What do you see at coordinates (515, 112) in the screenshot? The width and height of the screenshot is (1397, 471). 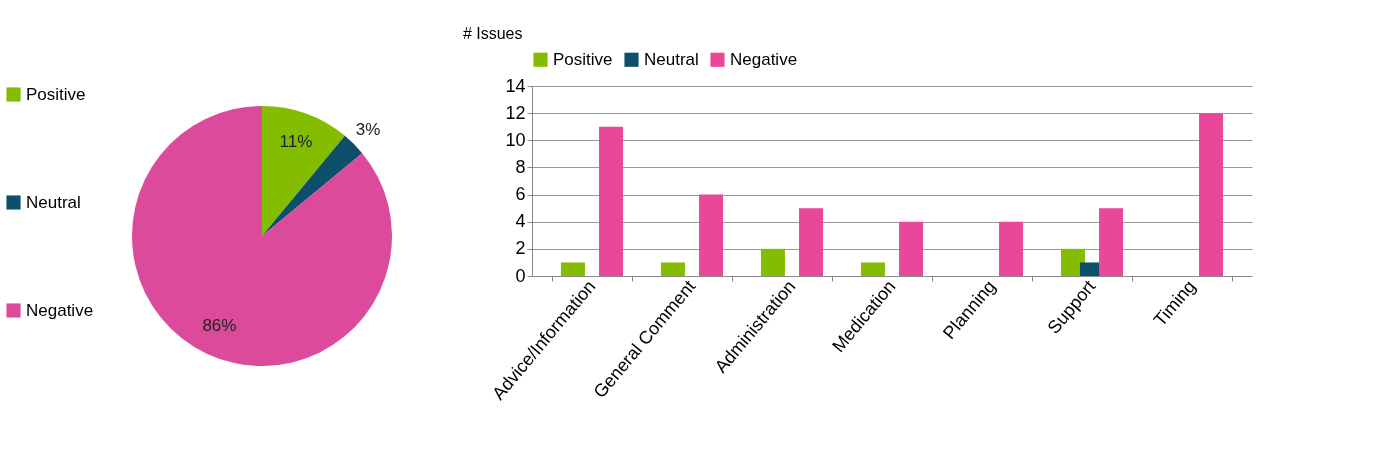 I see `y-tick-label: 12` at bounding box center [515, 112].